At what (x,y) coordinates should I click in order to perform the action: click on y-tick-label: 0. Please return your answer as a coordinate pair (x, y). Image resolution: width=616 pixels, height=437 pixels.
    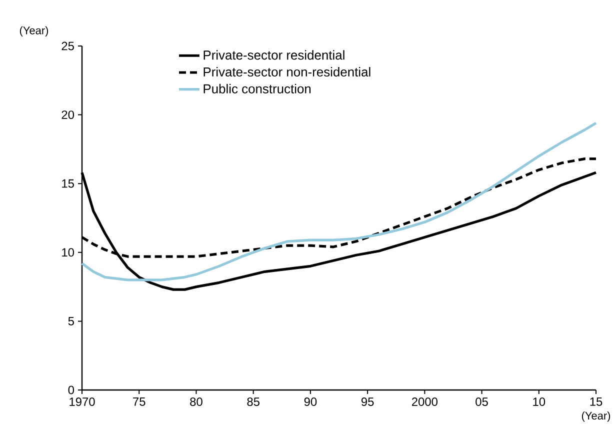
    Looking at the image, I should click on (71, 390).